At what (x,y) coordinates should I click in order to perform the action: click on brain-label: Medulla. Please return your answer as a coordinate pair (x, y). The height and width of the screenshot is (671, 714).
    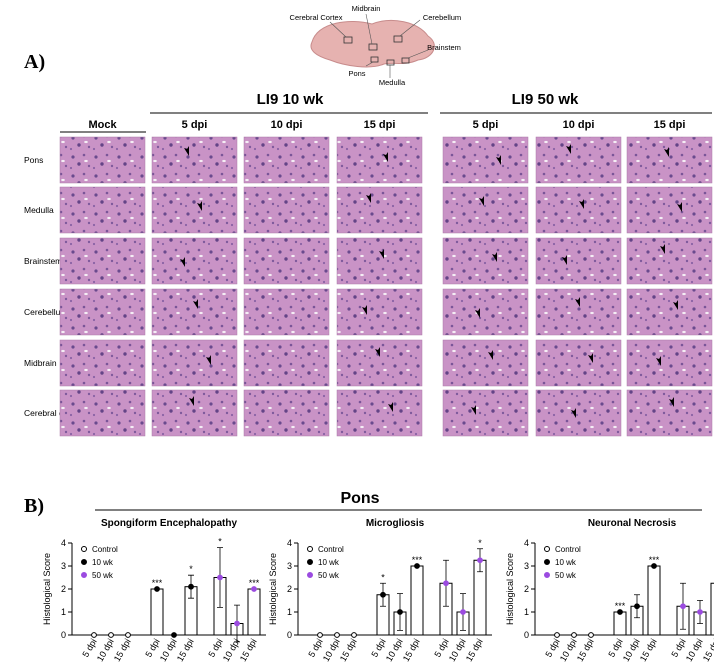
    Looking at the image, I should click on (392, 82).